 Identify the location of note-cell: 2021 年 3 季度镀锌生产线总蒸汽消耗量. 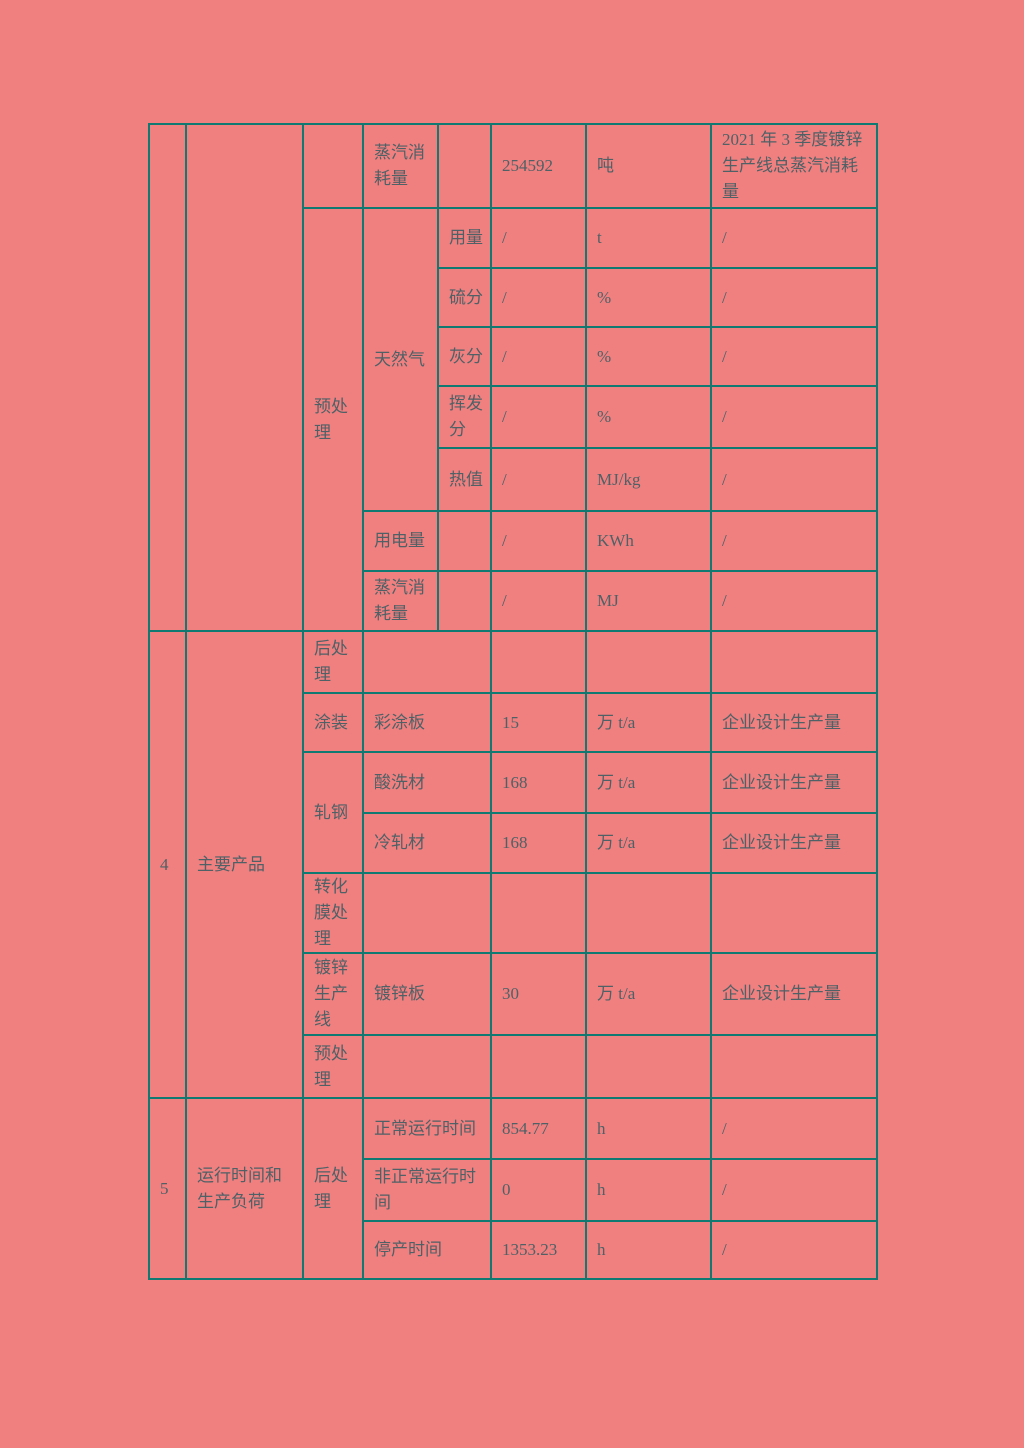
(794, 166).